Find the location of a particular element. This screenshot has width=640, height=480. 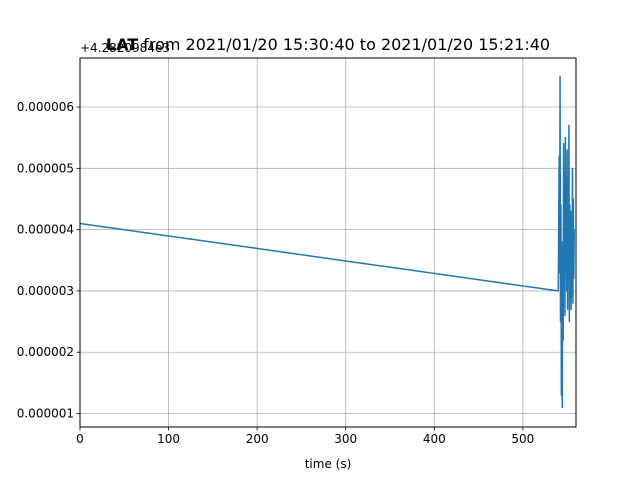

y-tick-label: 0.000006 is located at coordinates (45, 107).